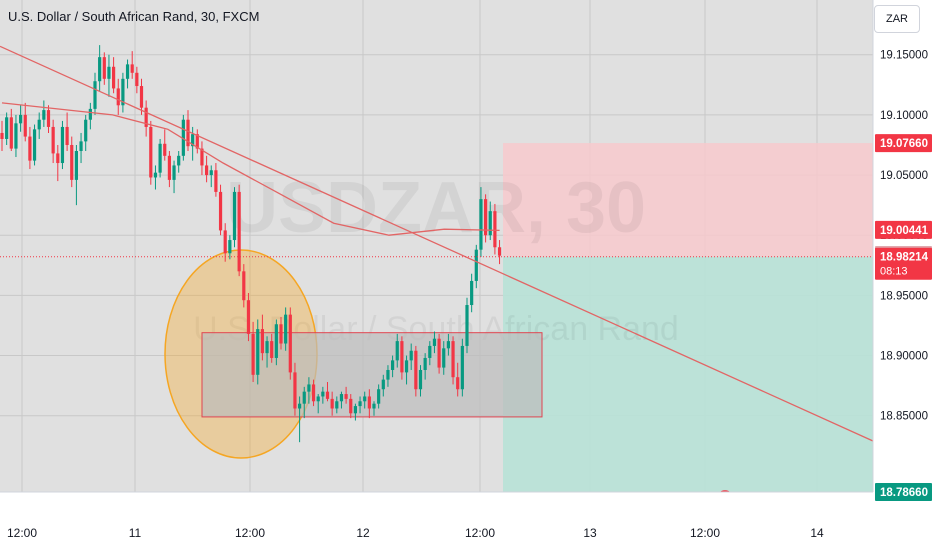 Image resolution: width=932 pixels, height=555 pixels. What do you see at coordinates (903, 143) in the screenshot?
I see `price-label-tag: 19.07660` at bounding box center [903, 143].